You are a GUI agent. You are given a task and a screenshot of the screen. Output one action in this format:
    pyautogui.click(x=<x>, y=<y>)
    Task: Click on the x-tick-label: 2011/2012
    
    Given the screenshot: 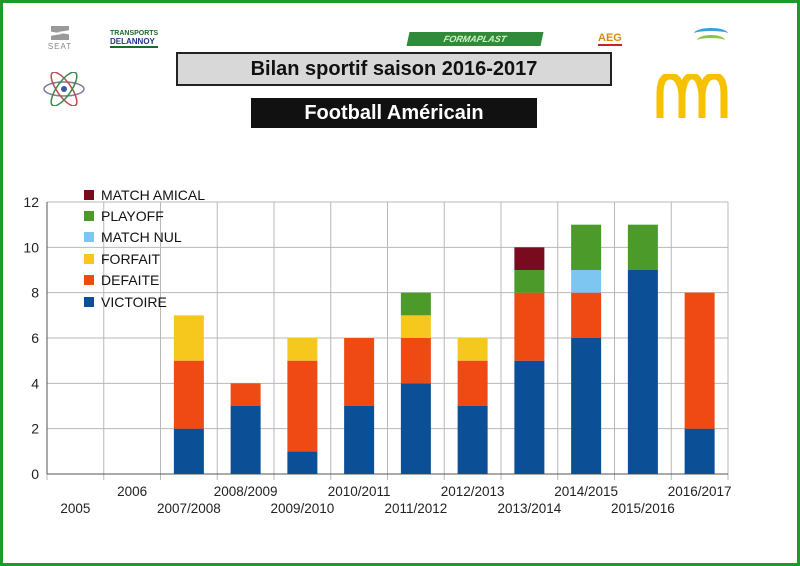 What is the action you would take?
    pyautogui.click(x=415, y=508)
    